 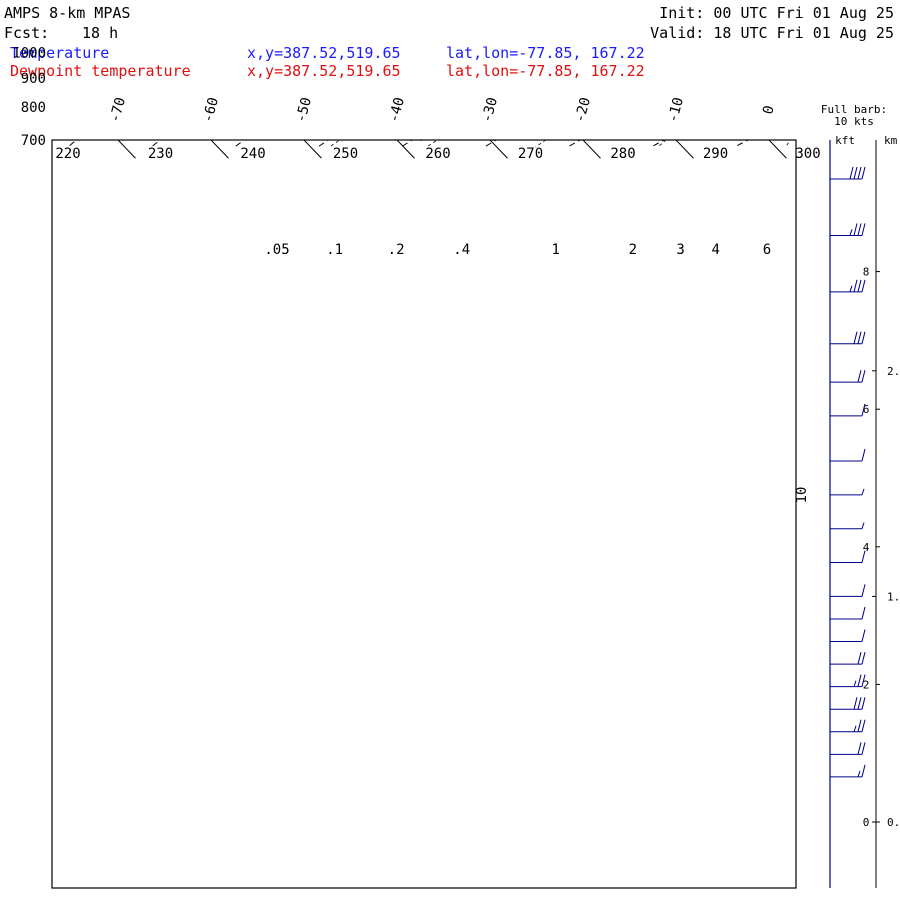 I want to click on temperature-tick-label: 0, so click(x=769, y=110).